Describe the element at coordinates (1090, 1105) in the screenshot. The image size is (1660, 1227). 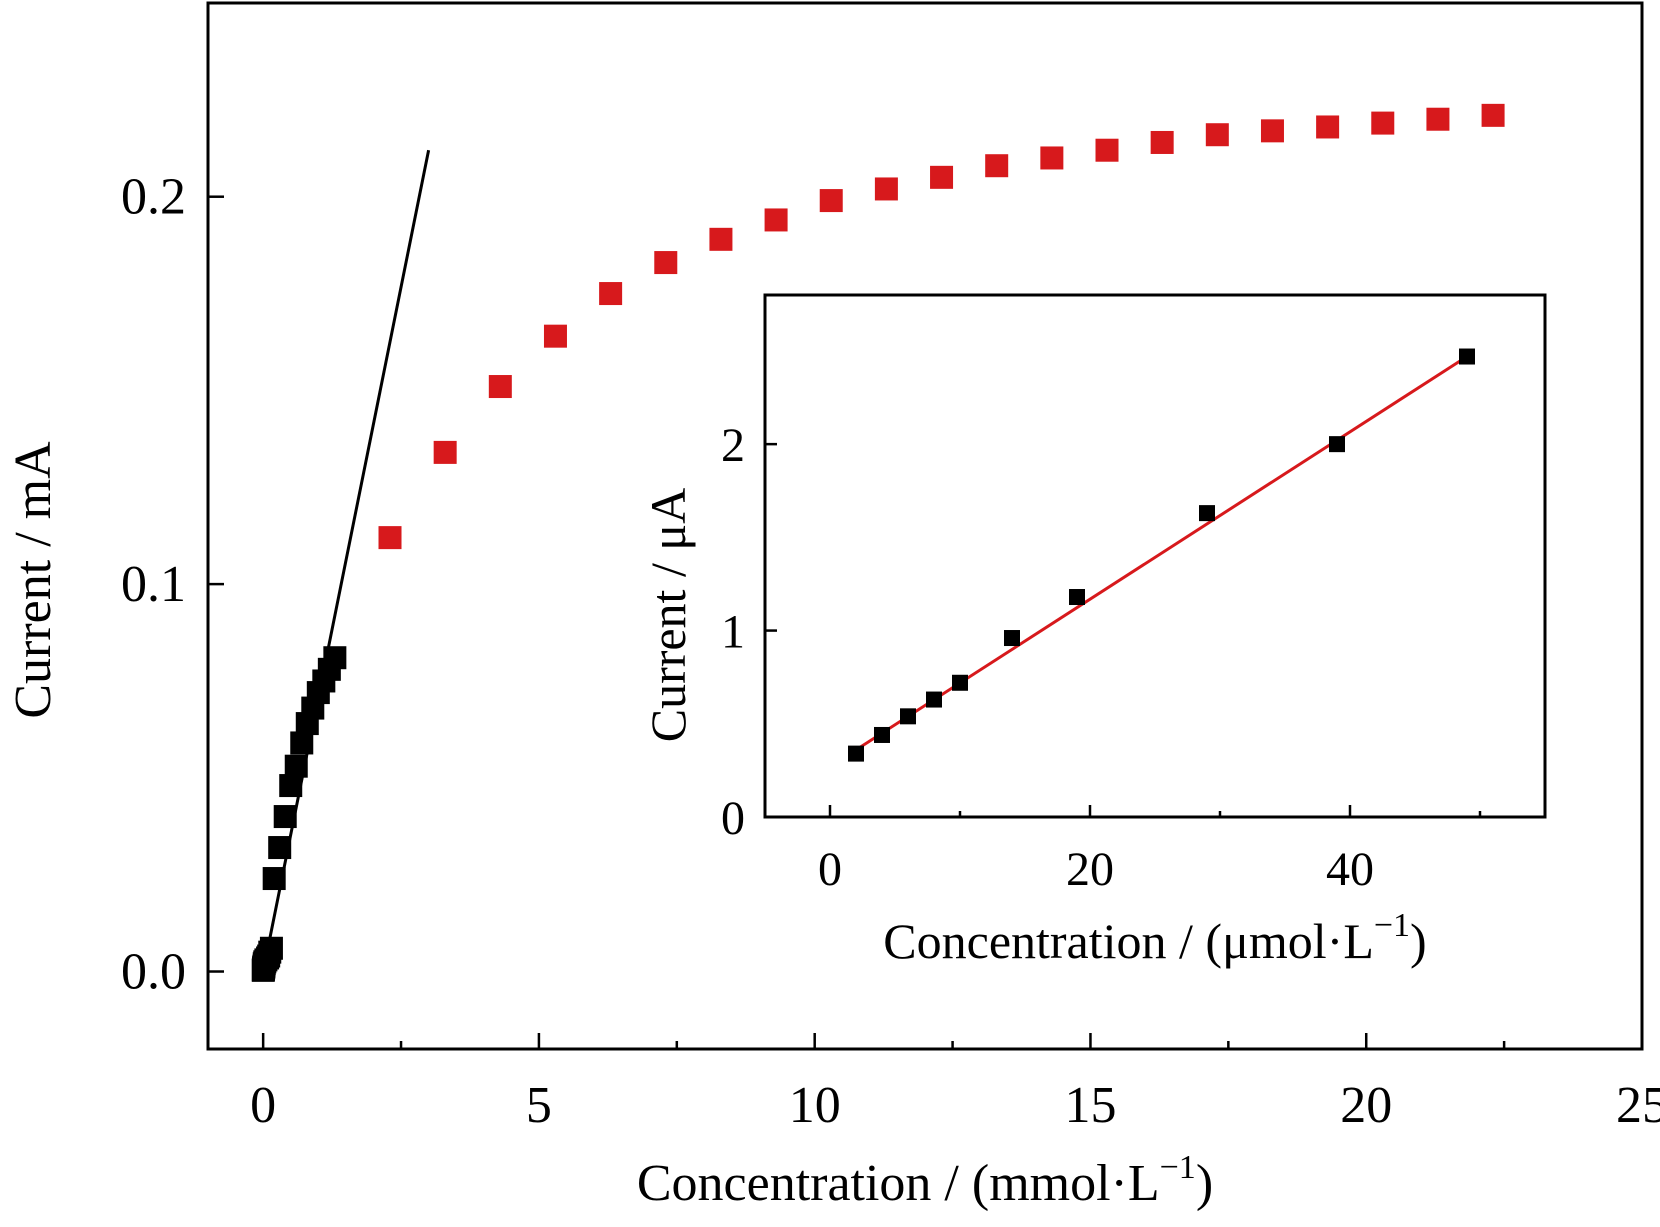
I see `main-x-tick-label: 15` at that location.